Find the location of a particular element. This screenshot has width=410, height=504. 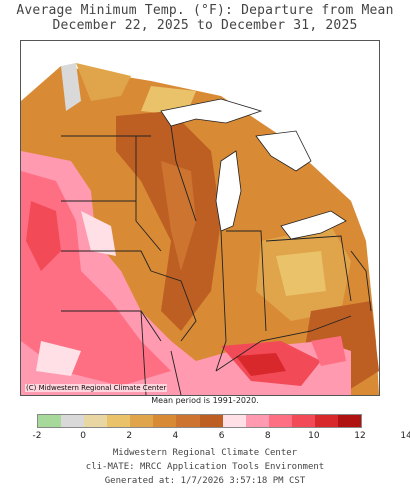

color-legend is located at coordinates (199, 421).